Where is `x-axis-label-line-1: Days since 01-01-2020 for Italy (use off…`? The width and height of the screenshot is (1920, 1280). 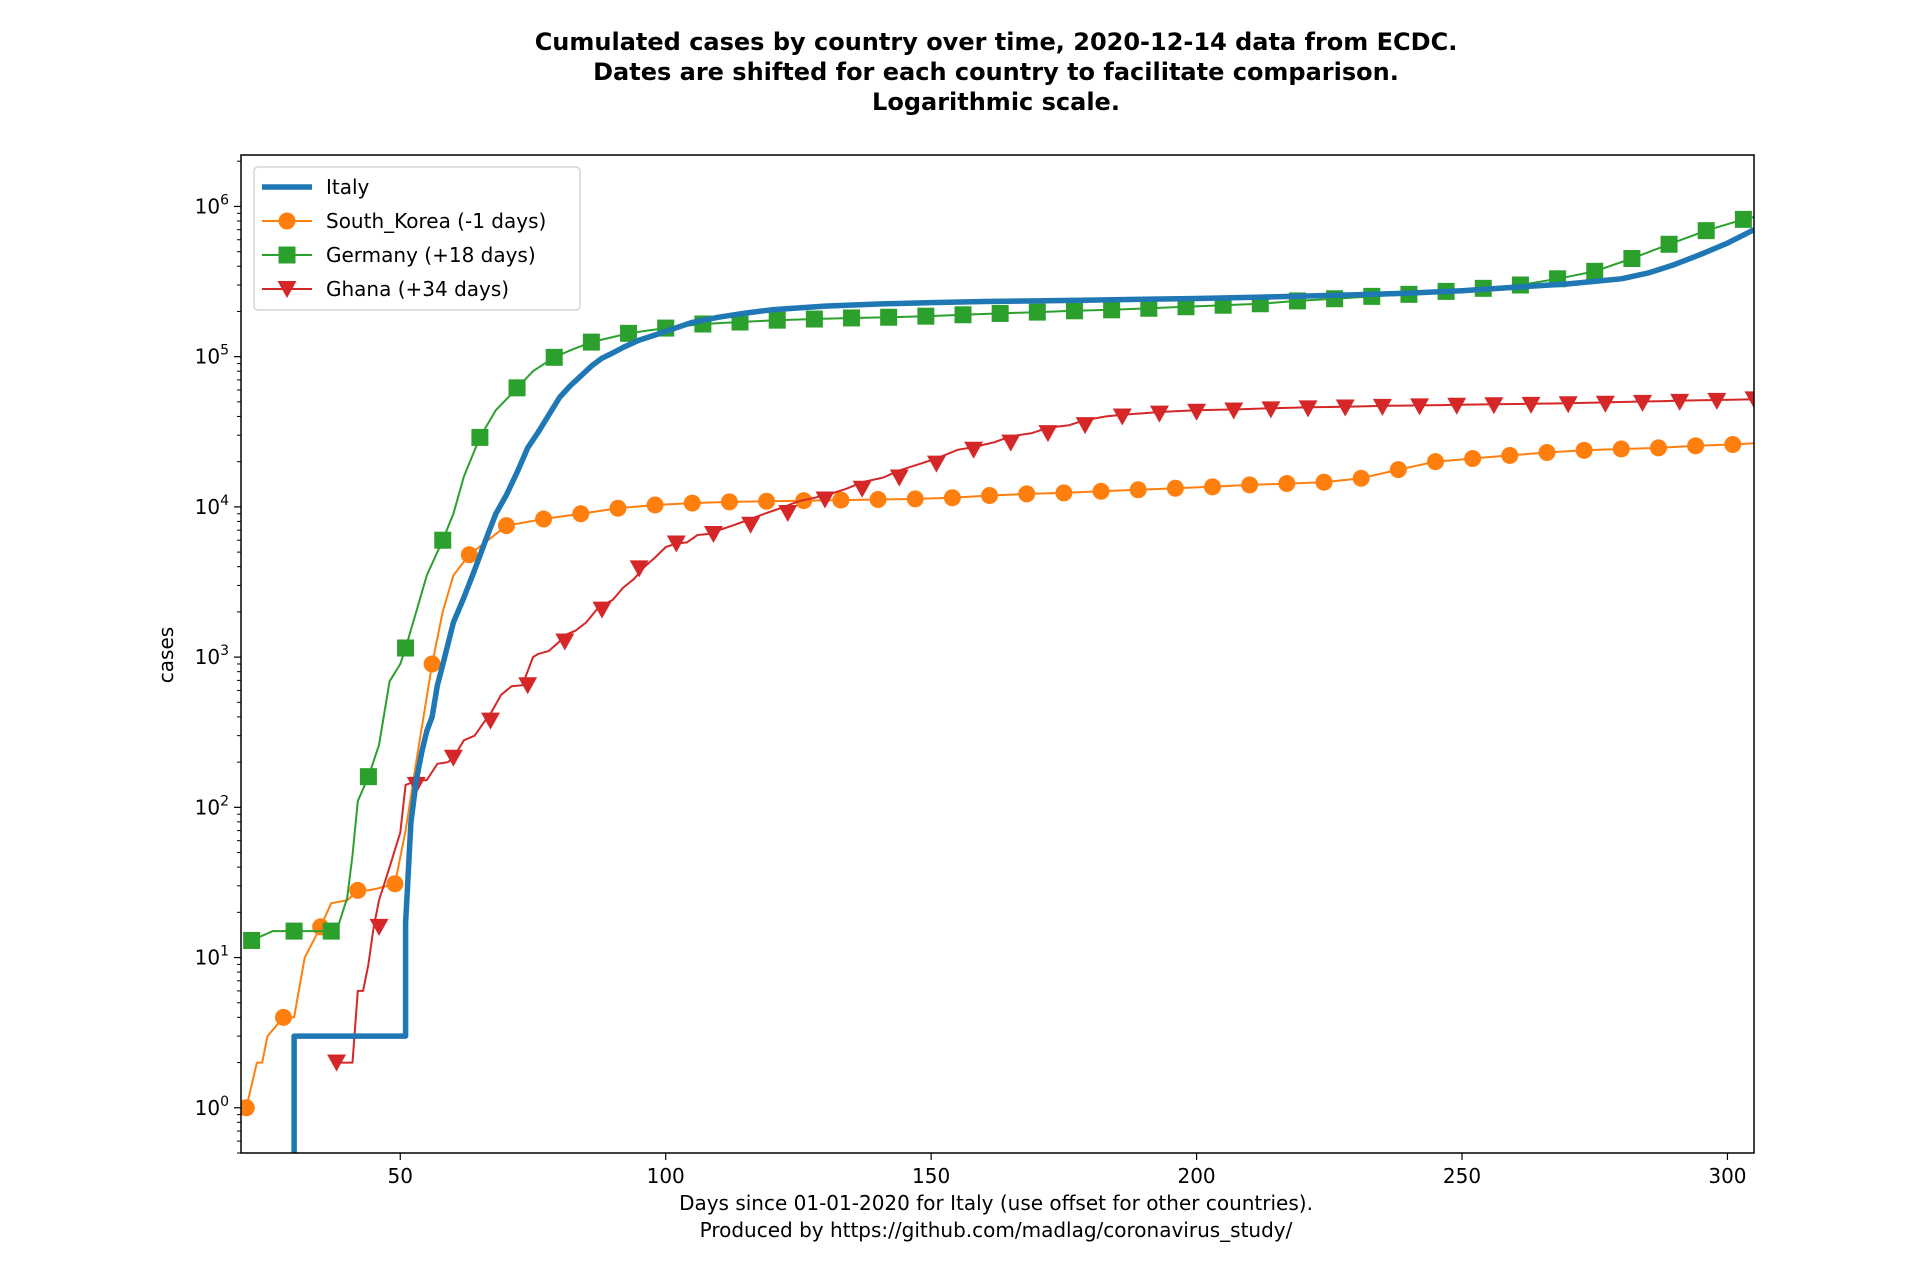
x-axis-label-line-1: Days since 01-01-2020 for Italy (use off… is located at coordinates (996, 1203).